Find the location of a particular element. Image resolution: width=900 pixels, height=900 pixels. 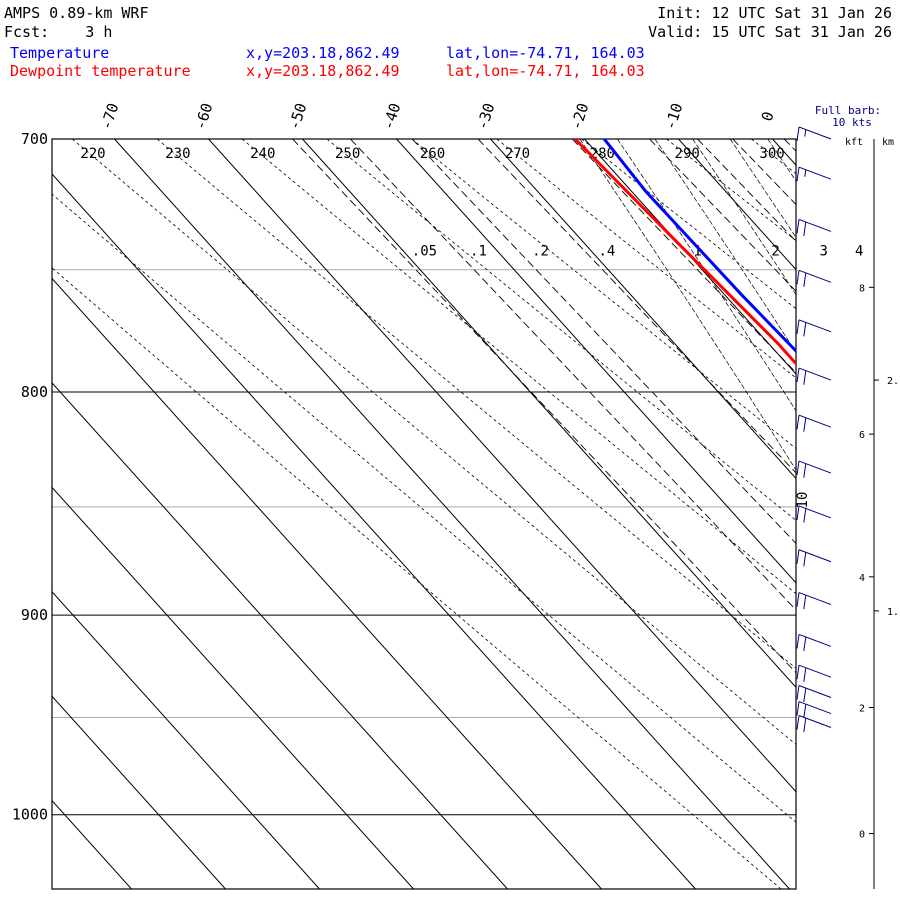

pressure-tick-label: 900 is located at coordinates (34, 615).